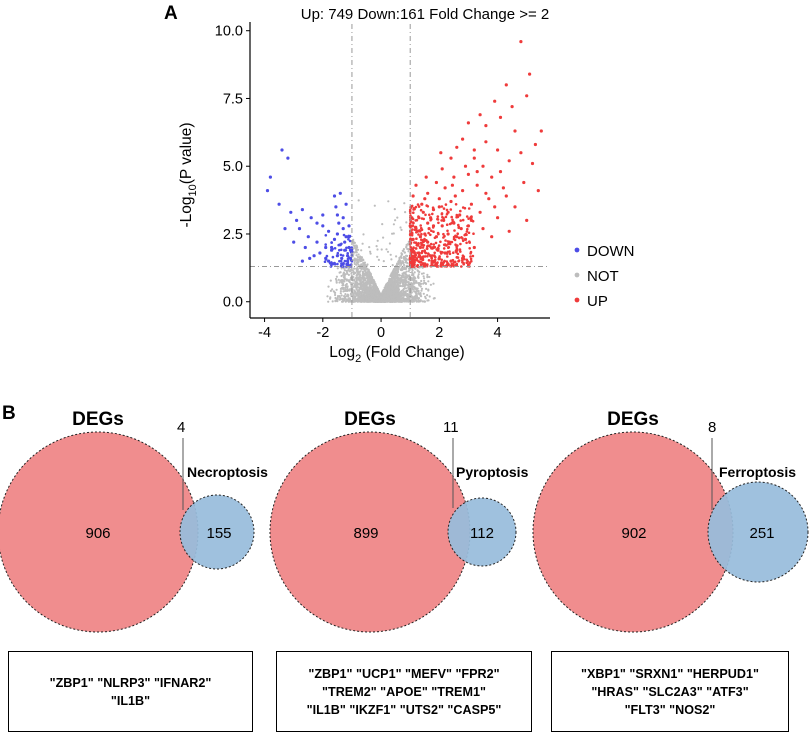 The image size is (809, 741). I want to click on legend-label-up: UP, so click(597, 301).